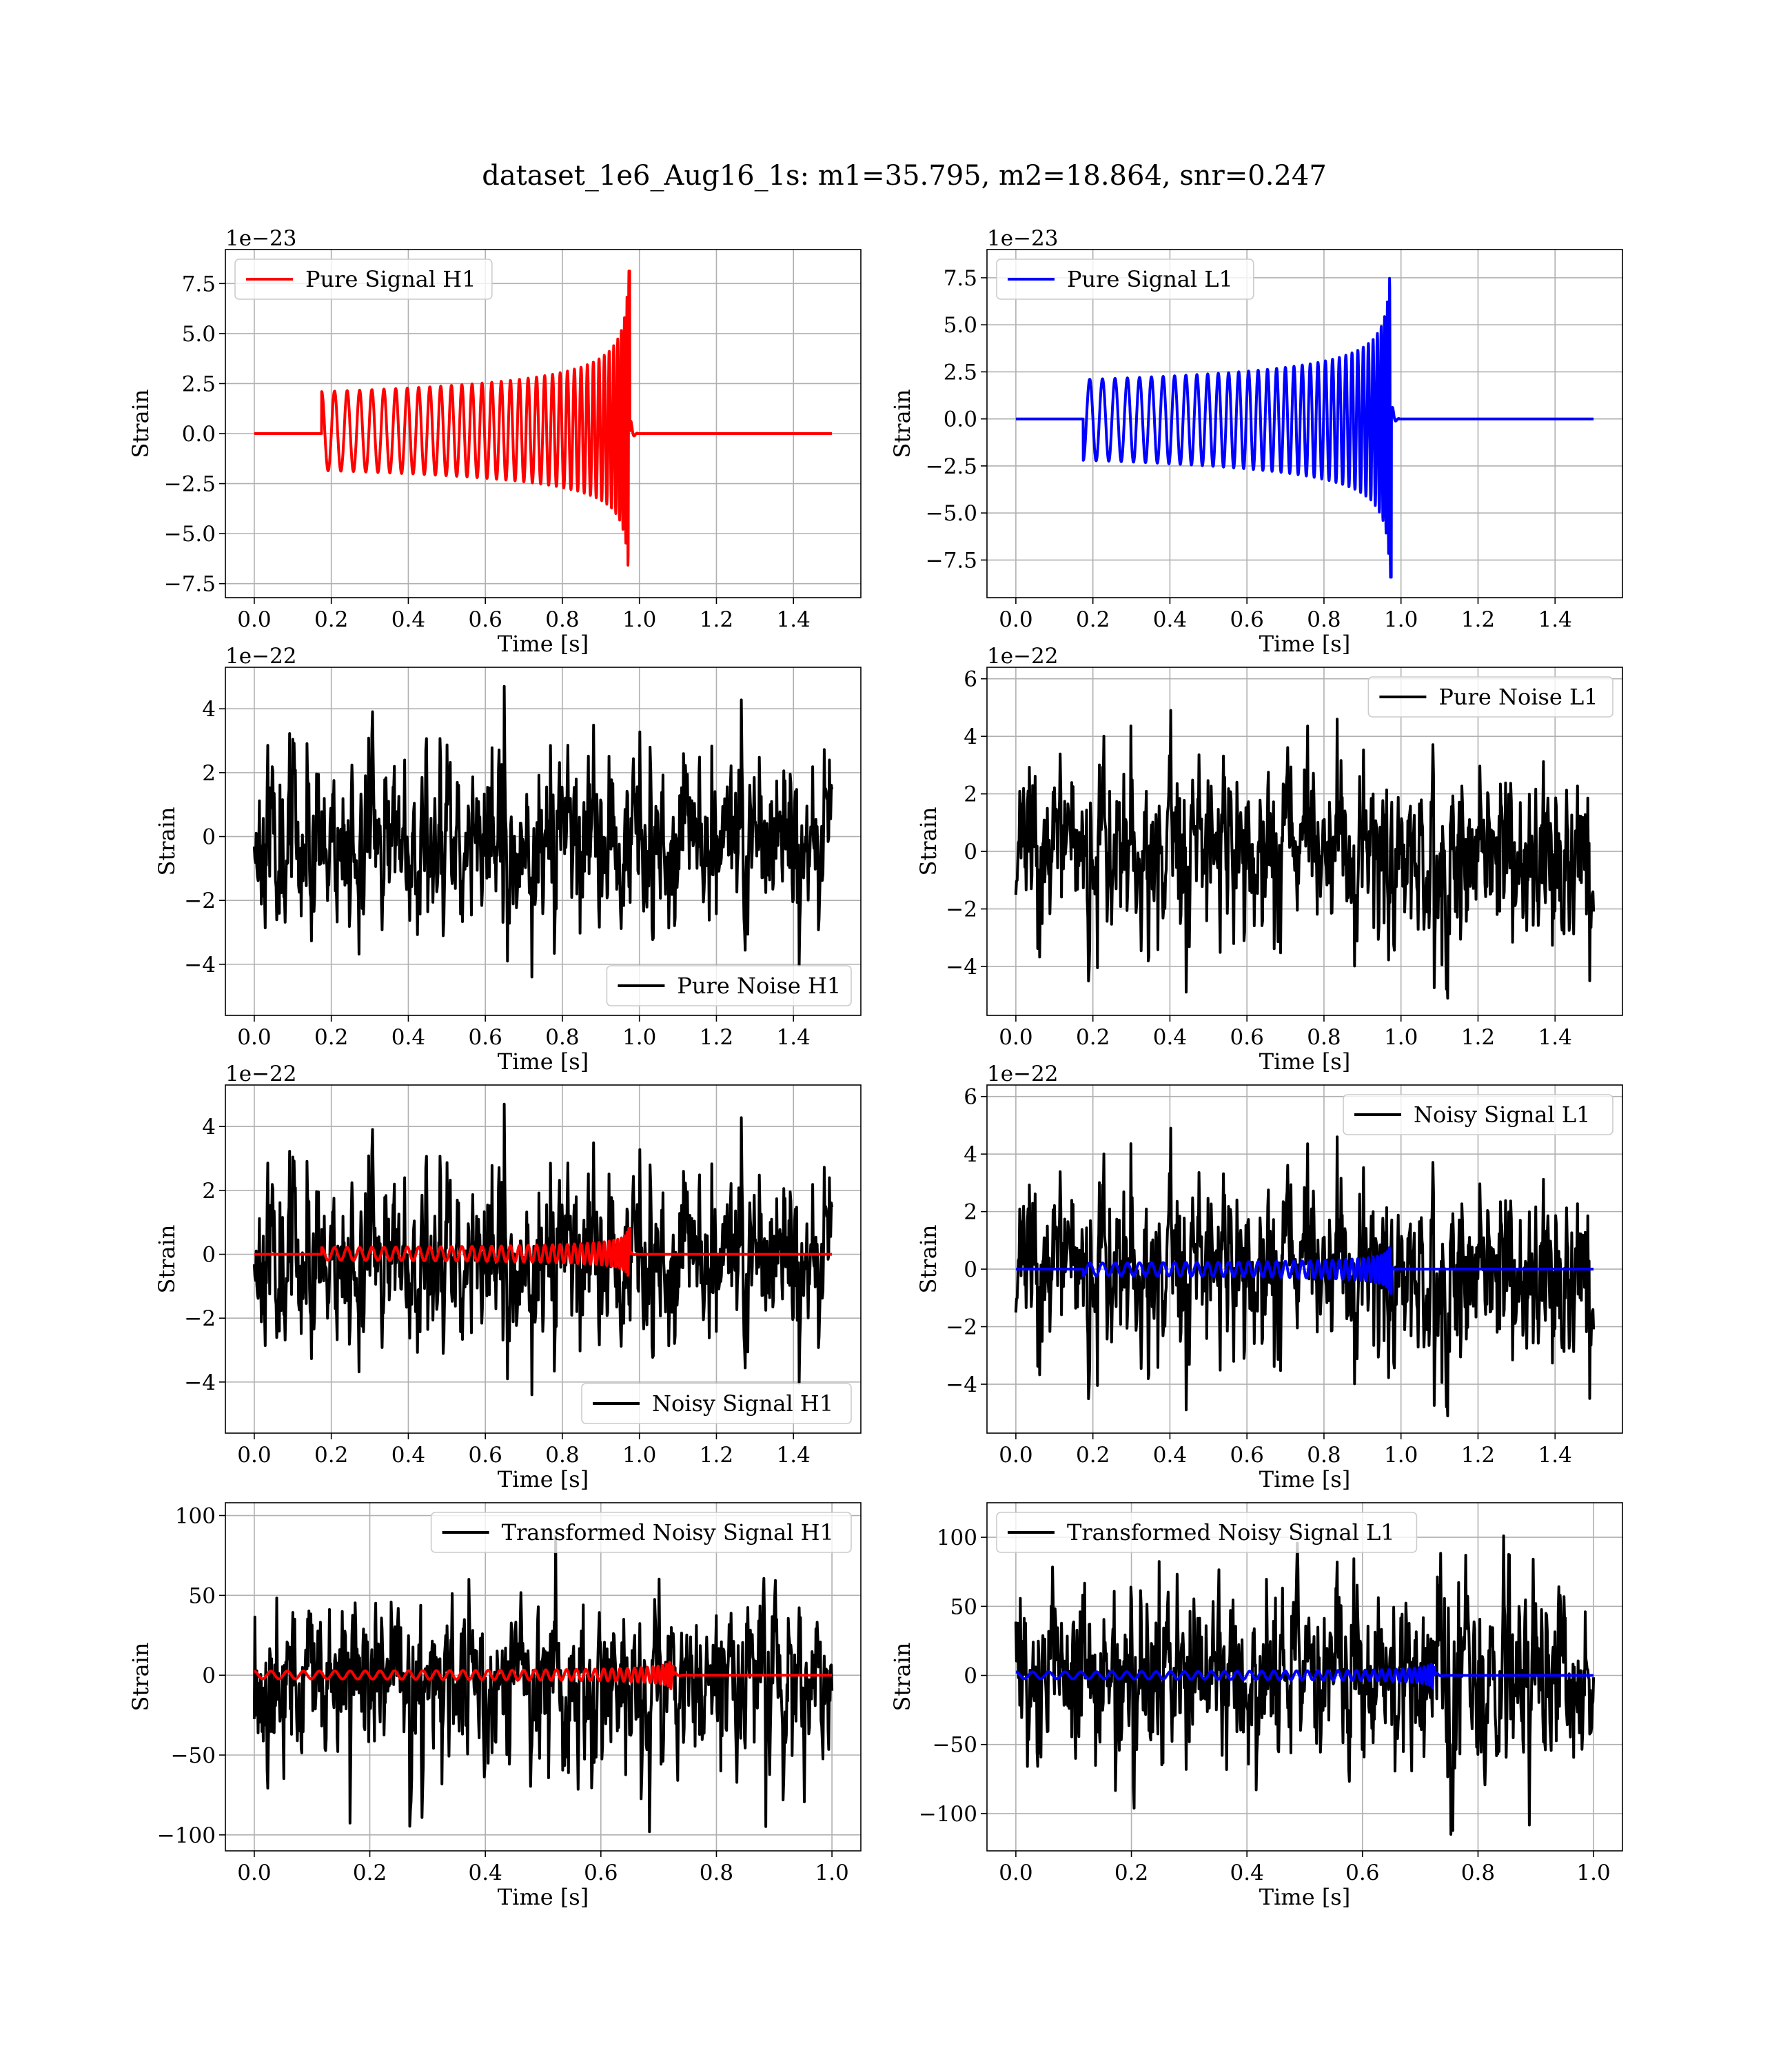  Describe the element at coordinates (199, 384) in the screenshot. I see `y-tick-label: 2.5` at that location.